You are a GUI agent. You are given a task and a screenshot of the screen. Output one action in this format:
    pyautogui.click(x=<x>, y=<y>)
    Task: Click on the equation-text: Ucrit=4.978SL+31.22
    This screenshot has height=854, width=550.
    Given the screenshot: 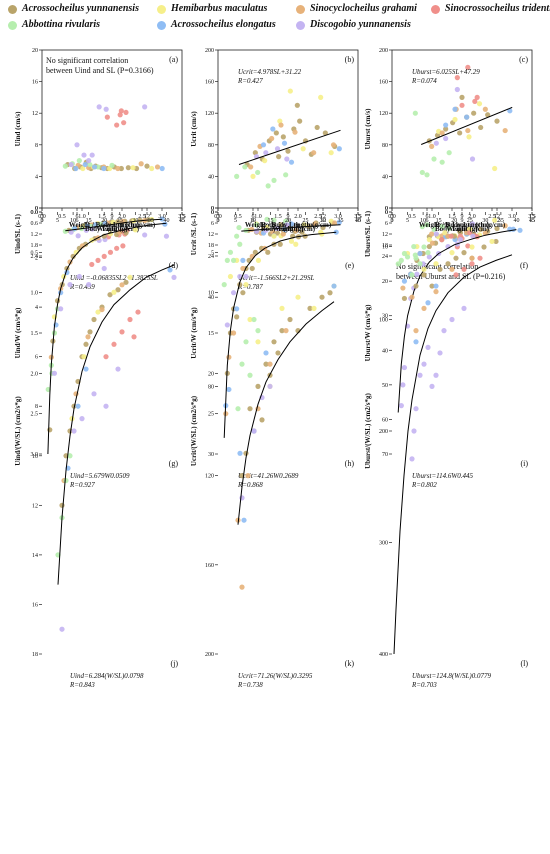 What is the action you would take?
    pyautogui.click(x=270, y=72)
    